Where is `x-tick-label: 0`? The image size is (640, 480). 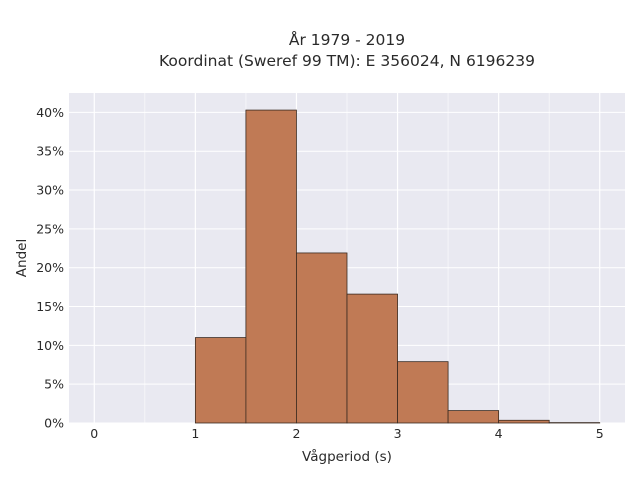 x-tick-label: 0 is located at coordinates (94, 433).